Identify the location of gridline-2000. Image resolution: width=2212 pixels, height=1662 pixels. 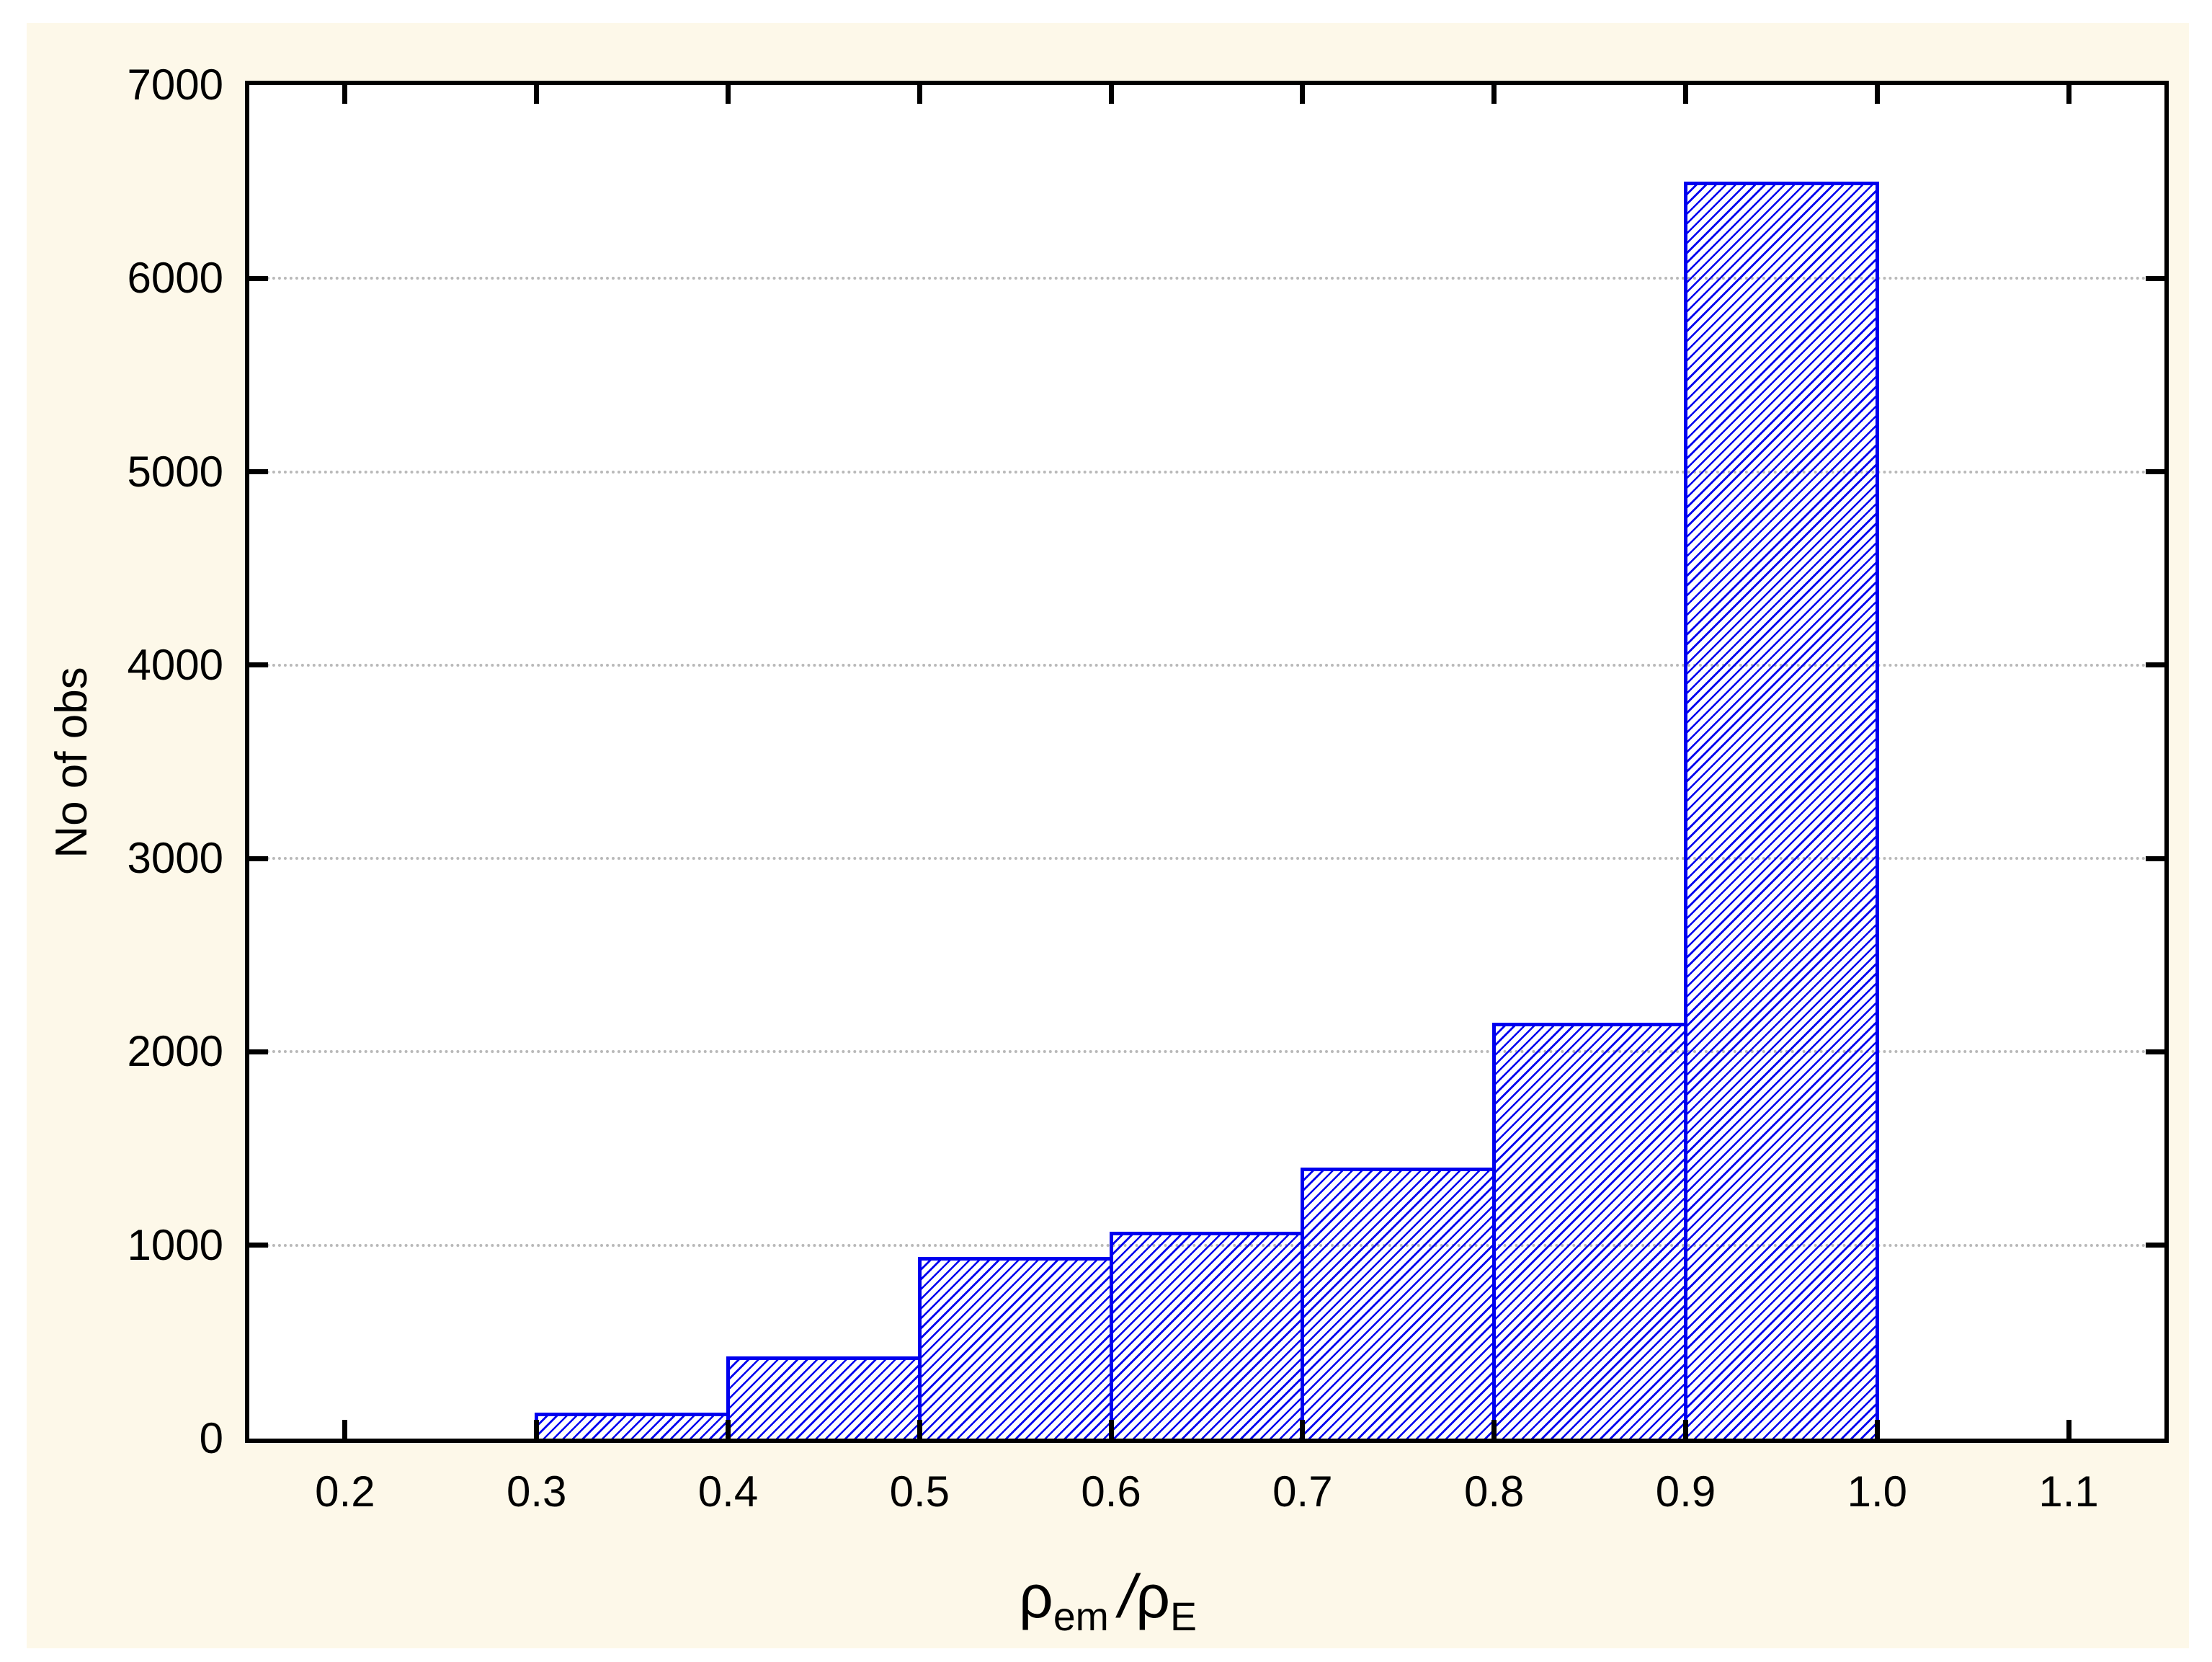
(1206, 1052).